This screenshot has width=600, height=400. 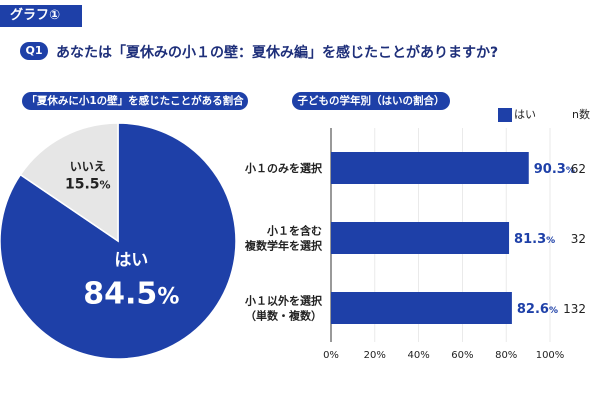 What do you see at coordinates (554, 169) in the screenshot?
I see `bar-value-label: 90.3%` at bounding box center [554, 169].